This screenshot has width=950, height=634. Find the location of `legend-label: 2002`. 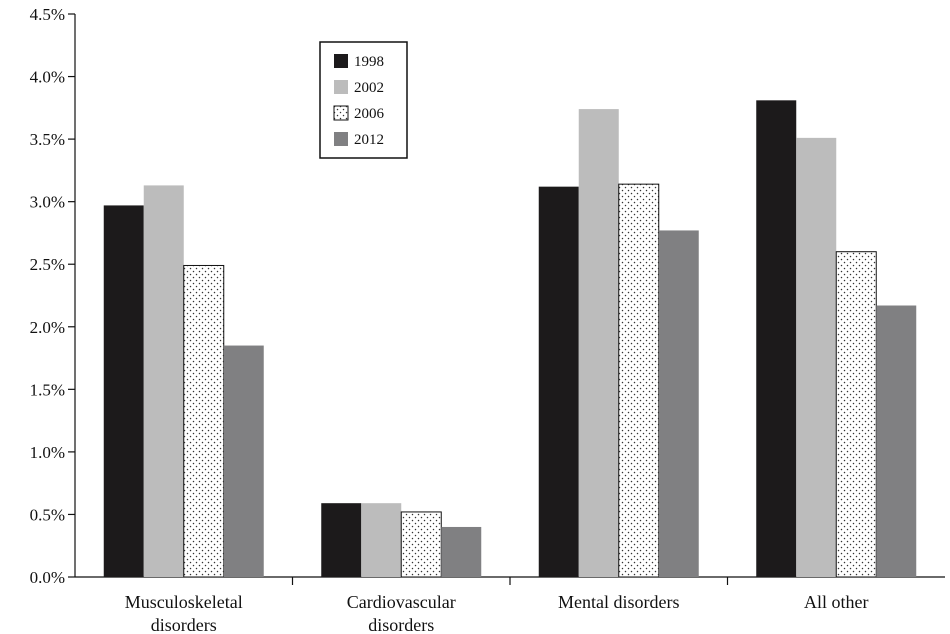

legend-label: 2002 is located at coordinates (369, 88).